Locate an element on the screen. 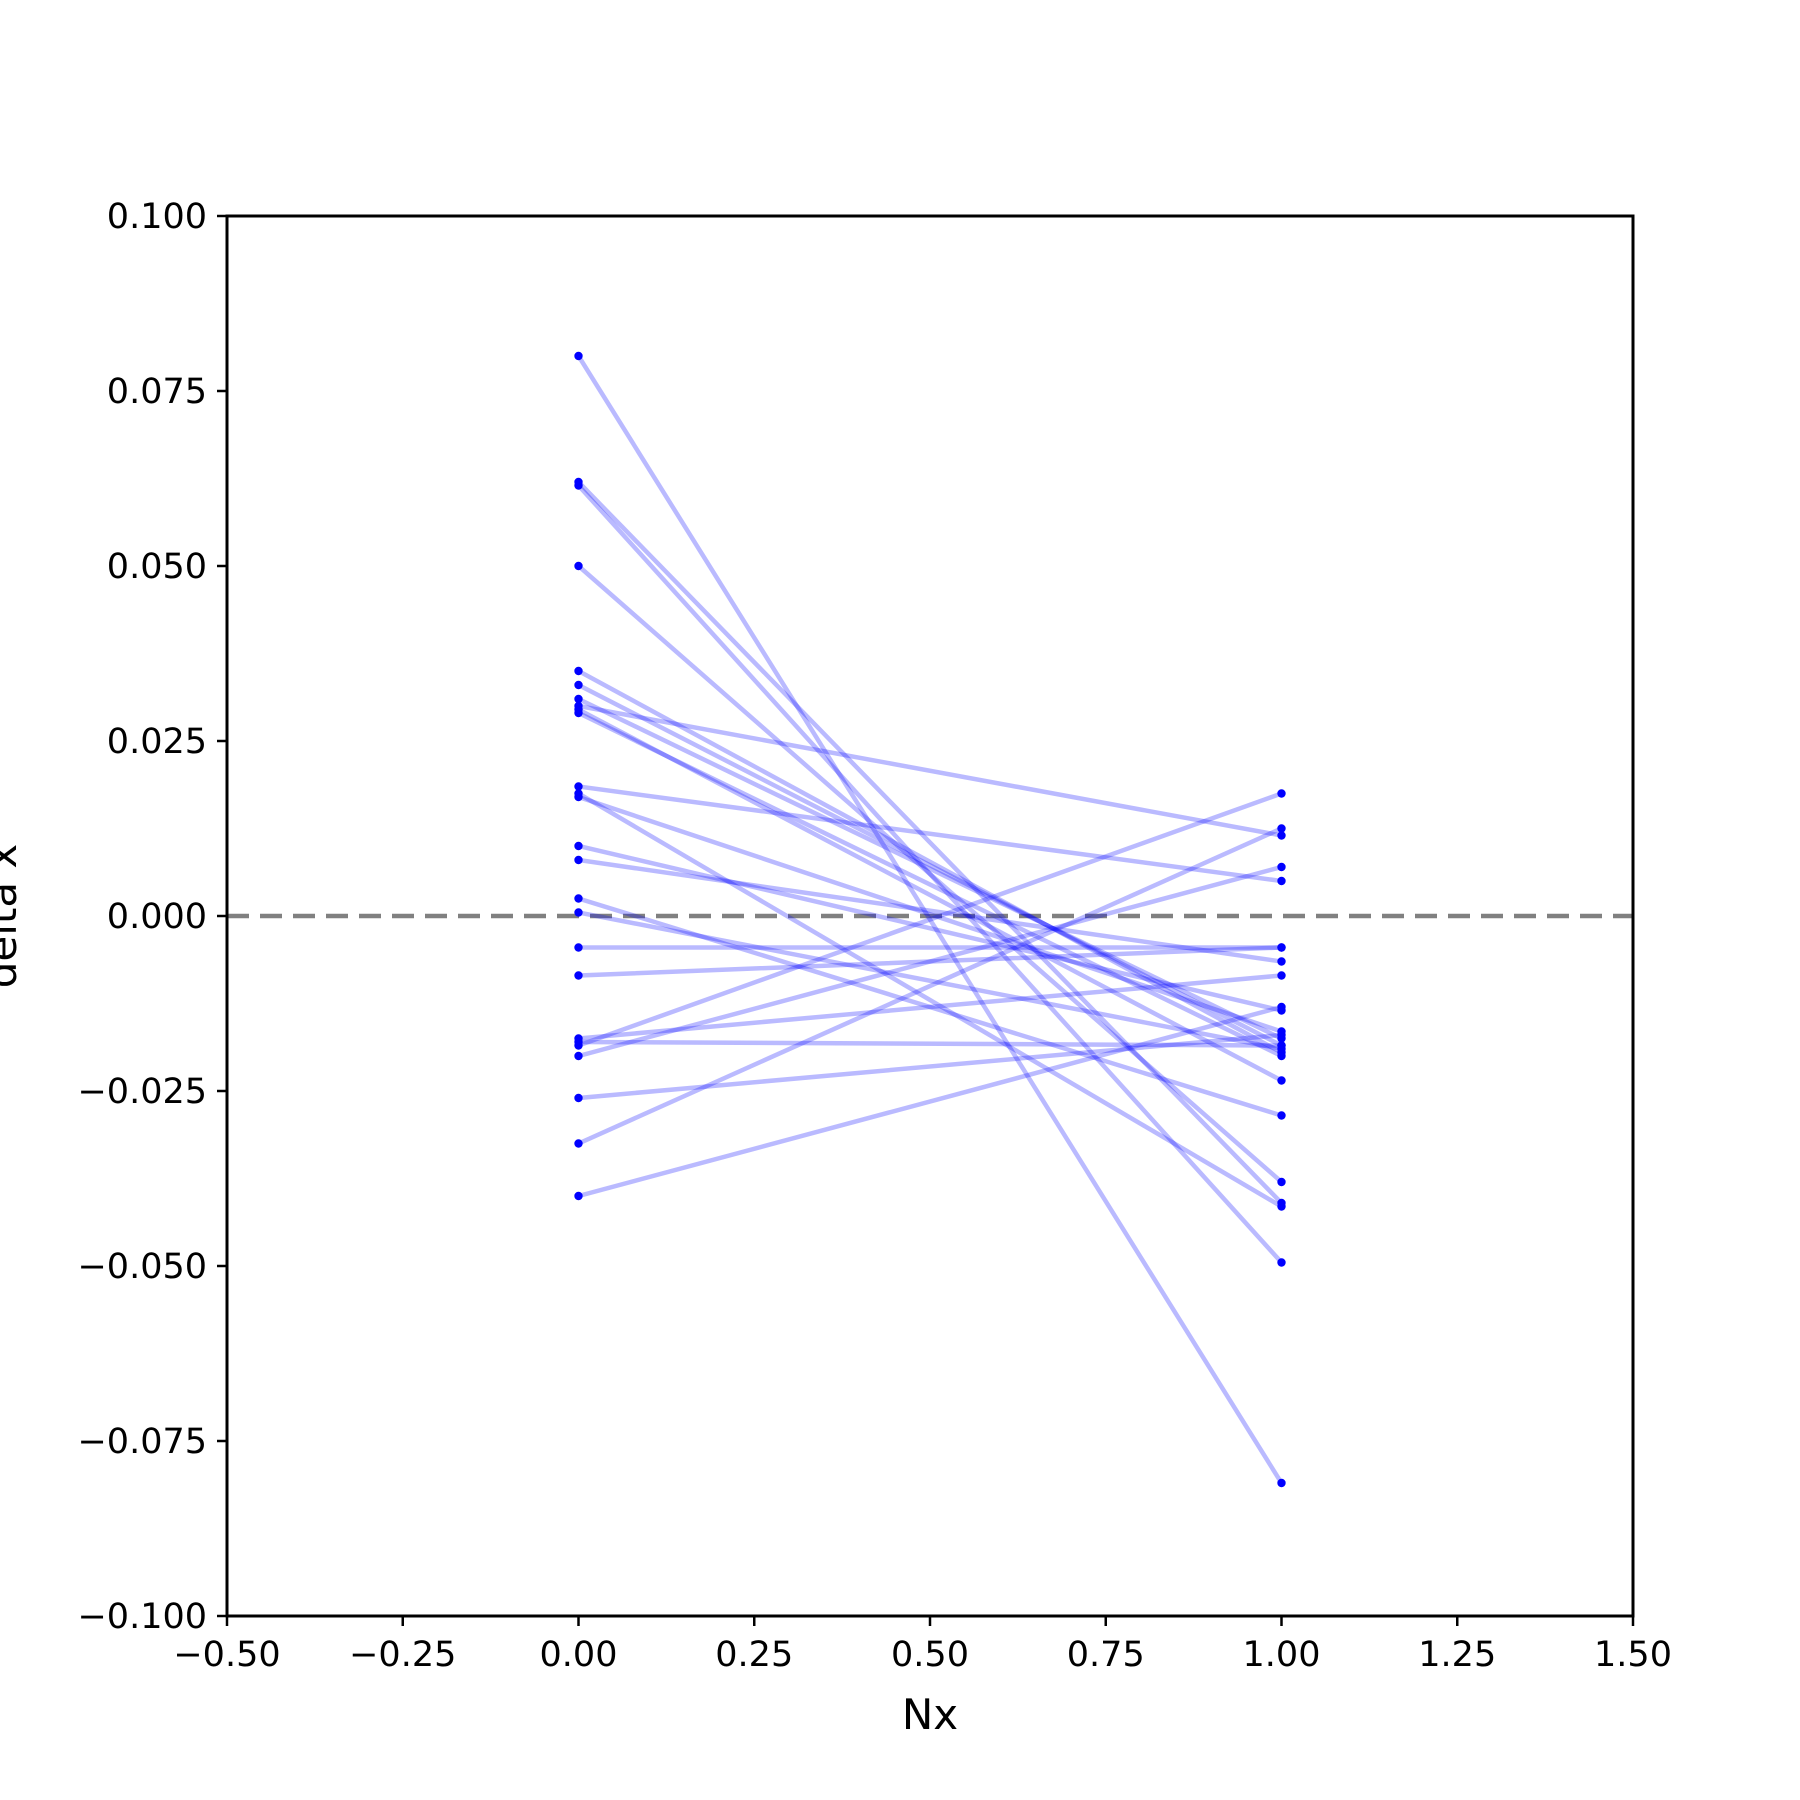 This screenshot has width=1800, height=1800. y-tick-label: 0.075 is located at coordinates (157, 392).